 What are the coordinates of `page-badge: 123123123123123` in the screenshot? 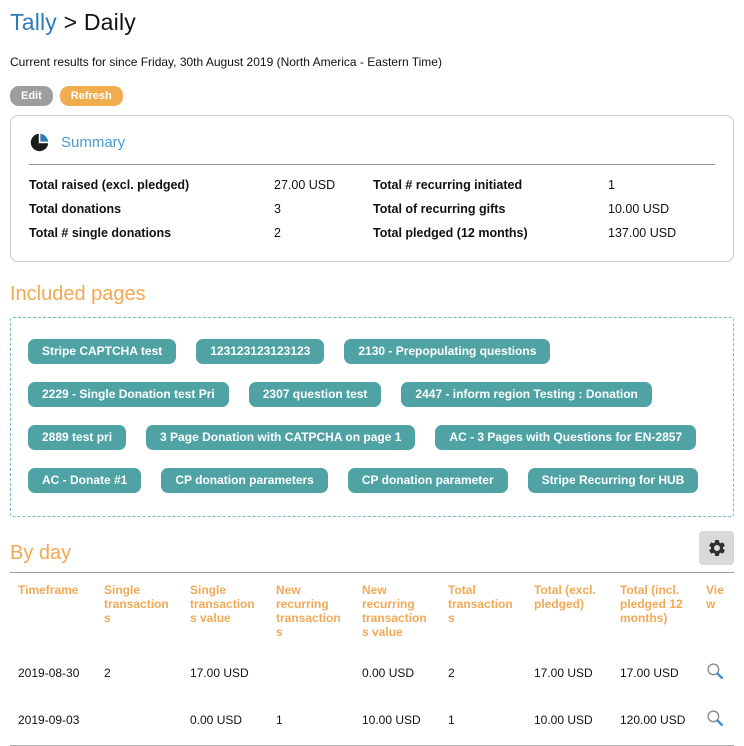 It's located at (260, 351).